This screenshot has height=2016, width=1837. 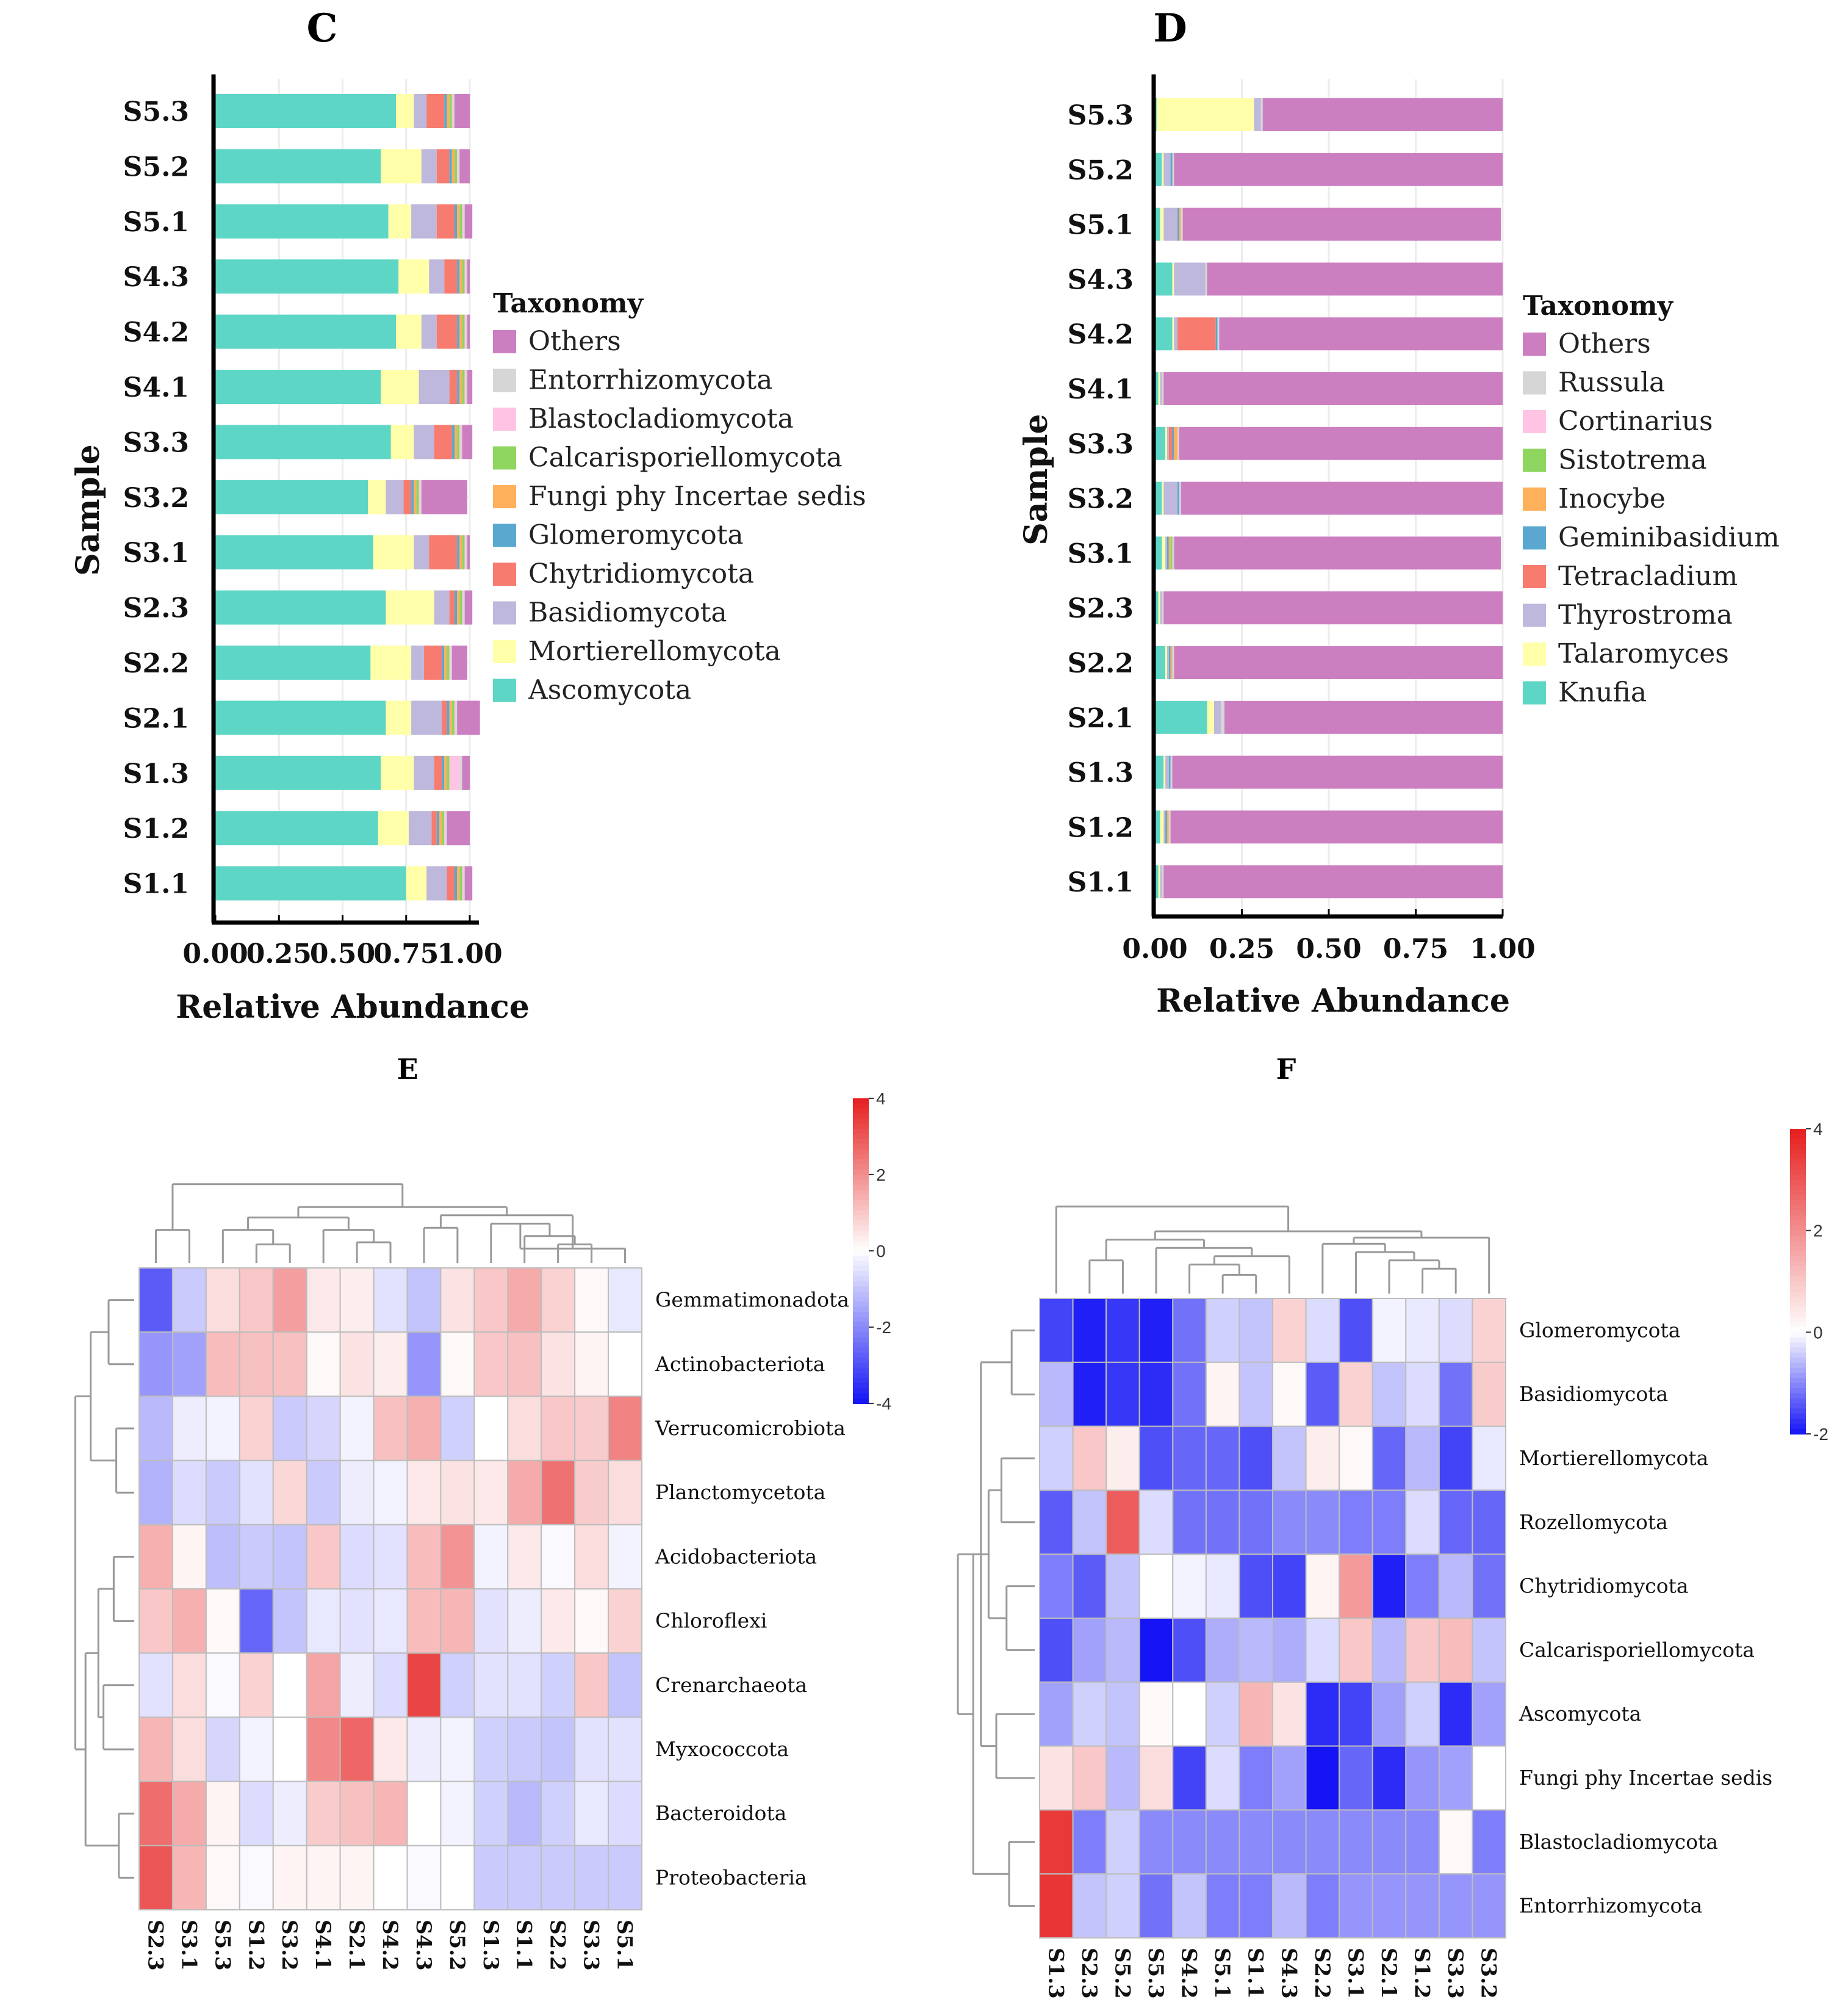 I want to click on panel-d-bar-s3-1-inocybe, so click(x=1169, y=553).